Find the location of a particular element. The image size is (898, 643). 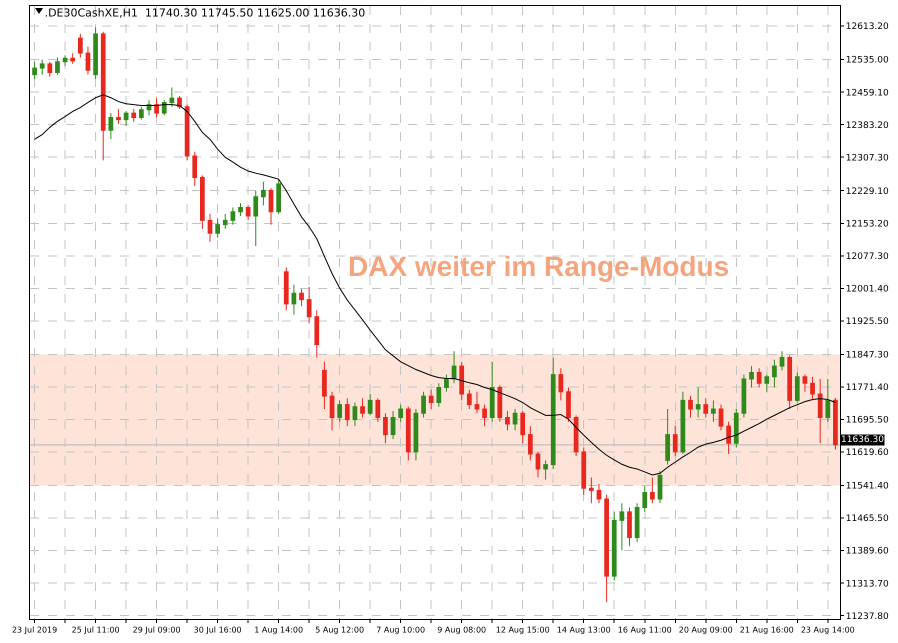

y-tick-label: 12077.30 is located at coordinates (868, 257).